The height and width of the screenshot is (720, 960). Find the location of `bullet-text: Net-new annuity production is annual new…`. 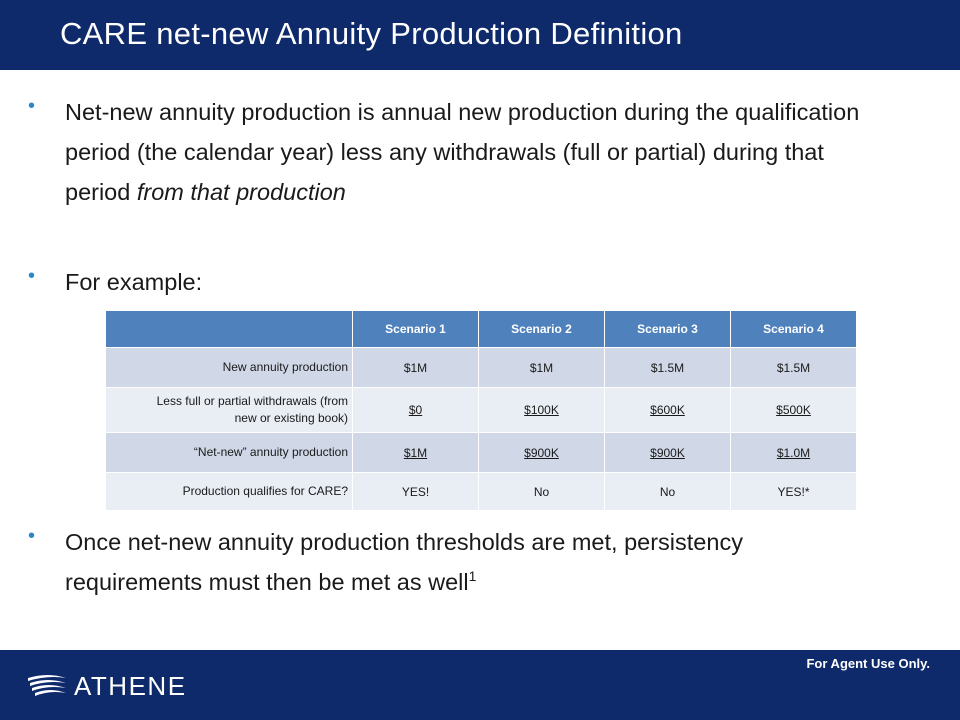

bullet-text: Net-new annuity production is annual new… is located at coordinates (462, 152).